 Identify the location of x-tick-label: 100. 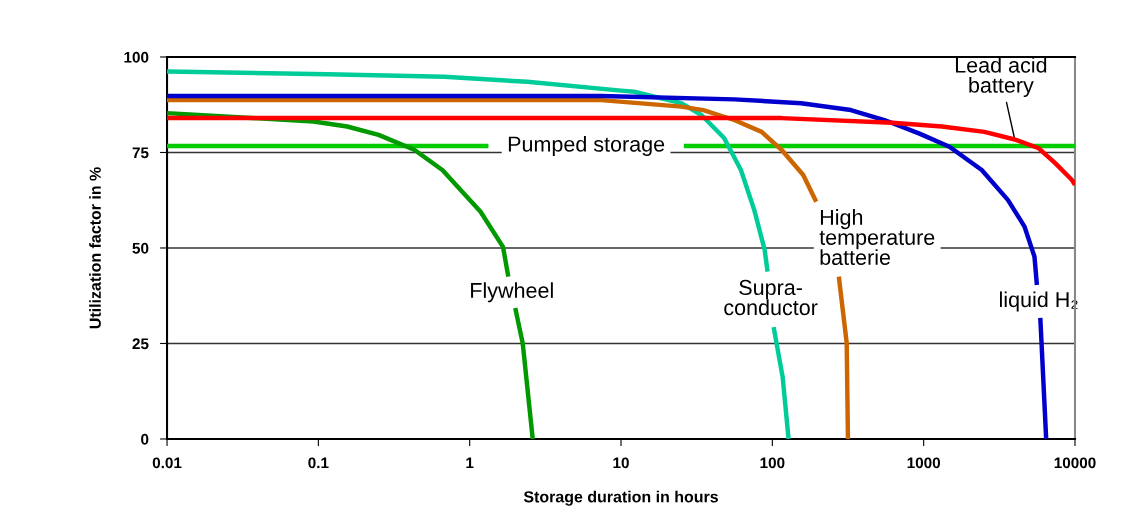
(772, 463).